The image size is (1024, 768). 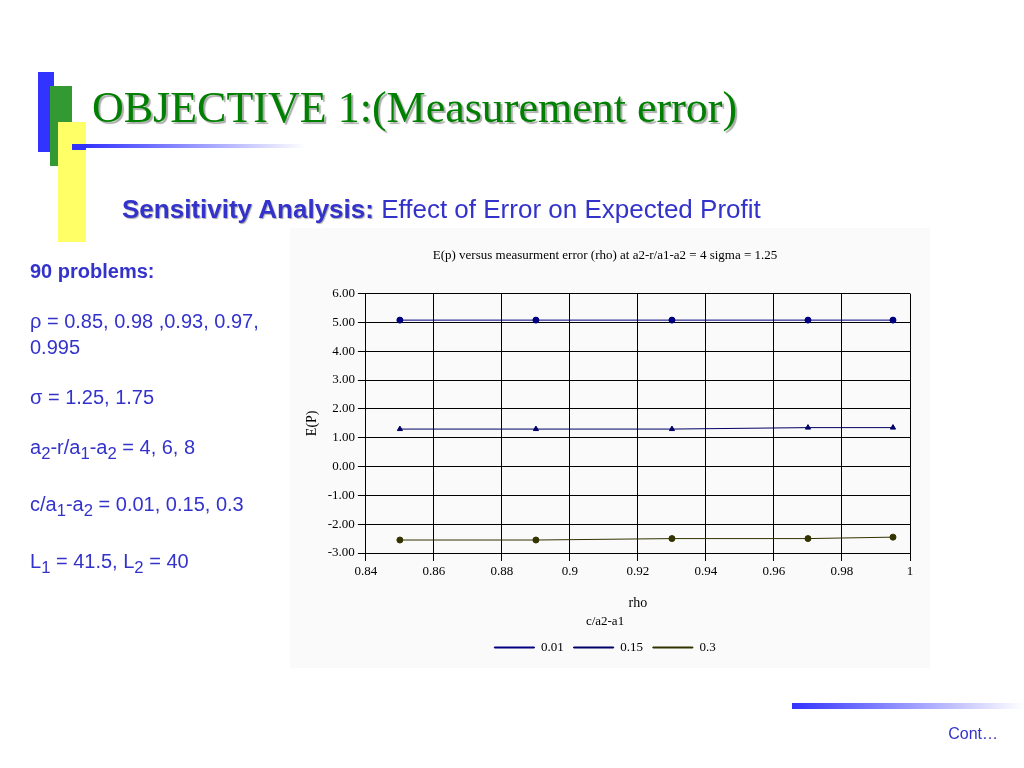 I want to click on legend-title: c/a2-a1, so click(x=605, y=621).